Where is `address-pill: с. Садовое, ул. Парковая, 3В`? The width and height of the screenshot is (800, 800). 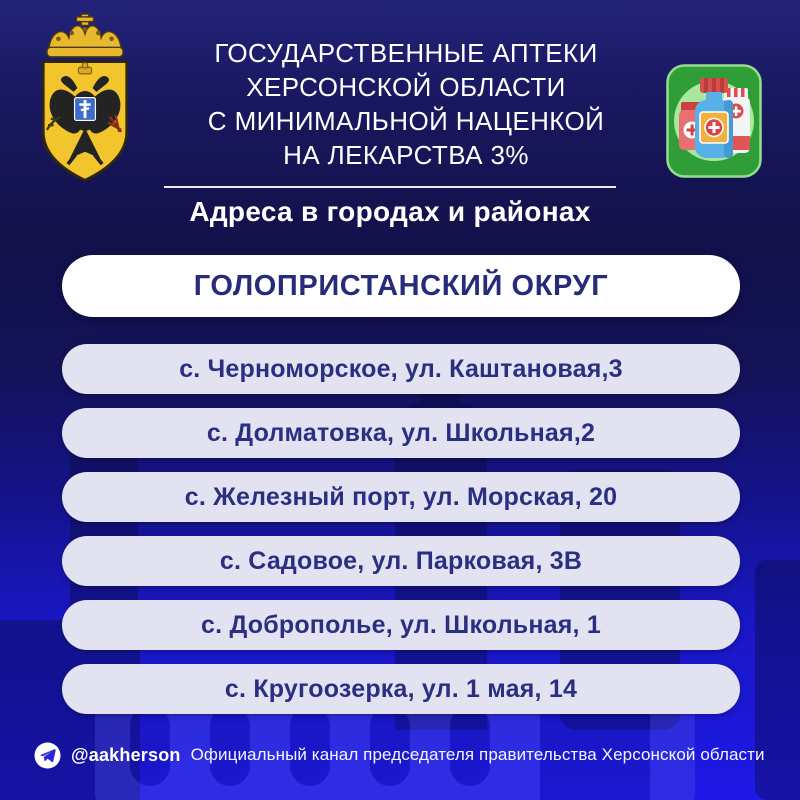
address-pill: с. Садовое, ул. Парковая, 3В is located at coordinates (401, 561).